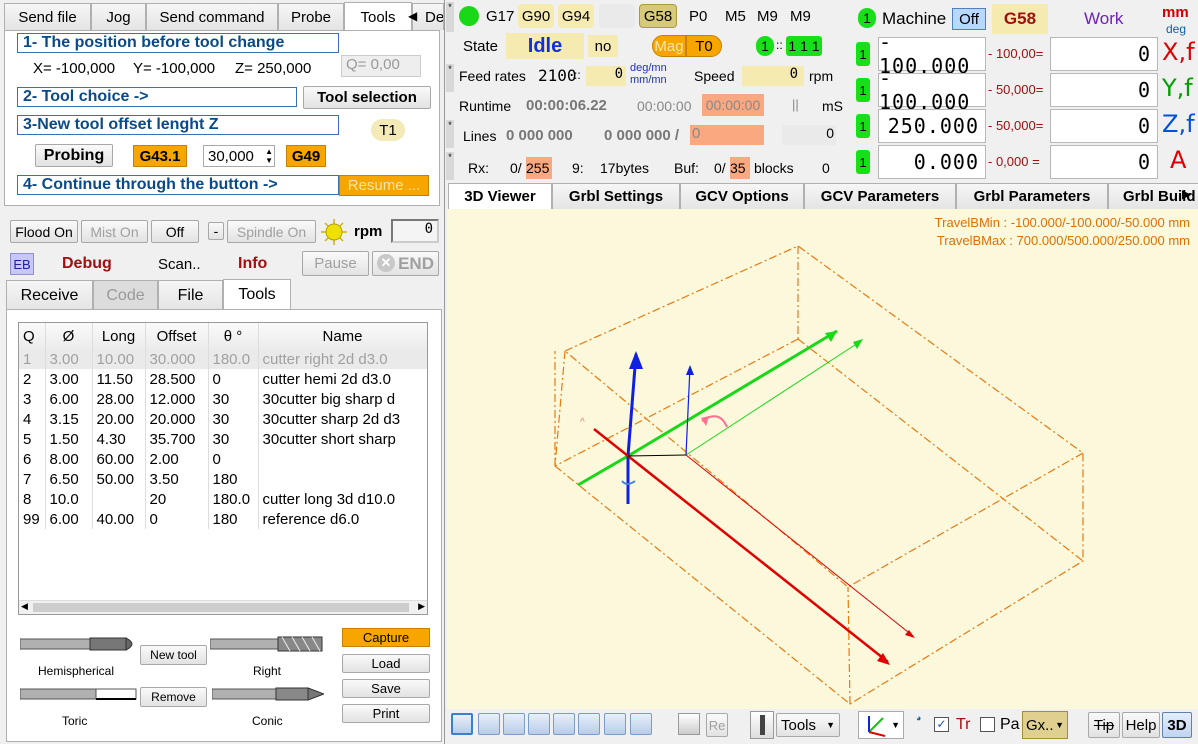  I want to click on scroll-thumb, so click(221, 607).